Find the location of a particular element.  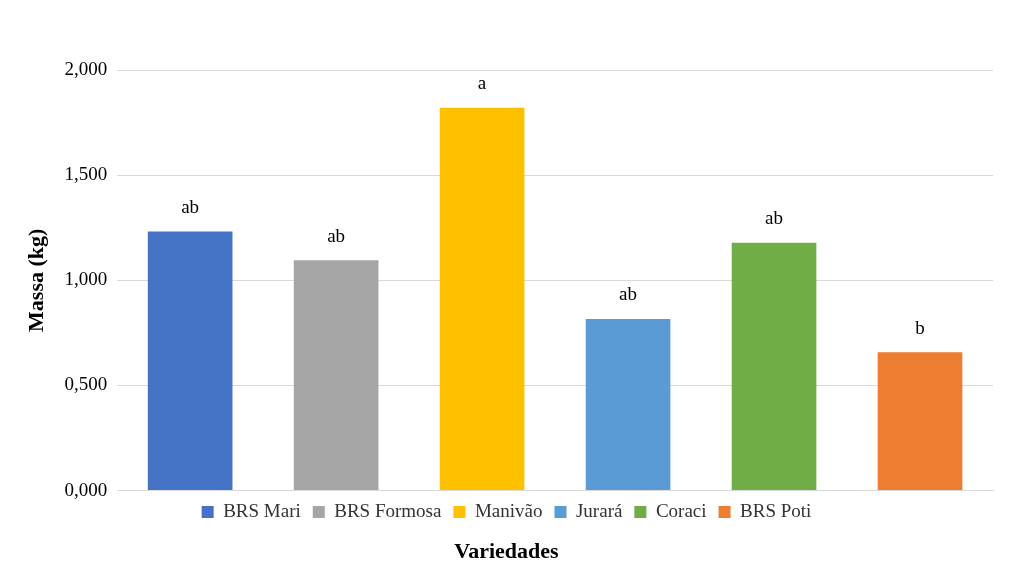

y-tick-label: 1,000 is located at coordinates (86, 279).